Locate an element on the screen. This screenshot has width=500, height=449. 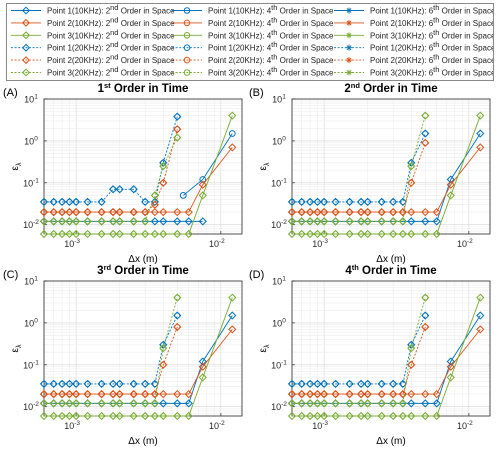
legend-label: Point 2(10KHz): 2nd Order in Space is located at coordinates (111, 21).